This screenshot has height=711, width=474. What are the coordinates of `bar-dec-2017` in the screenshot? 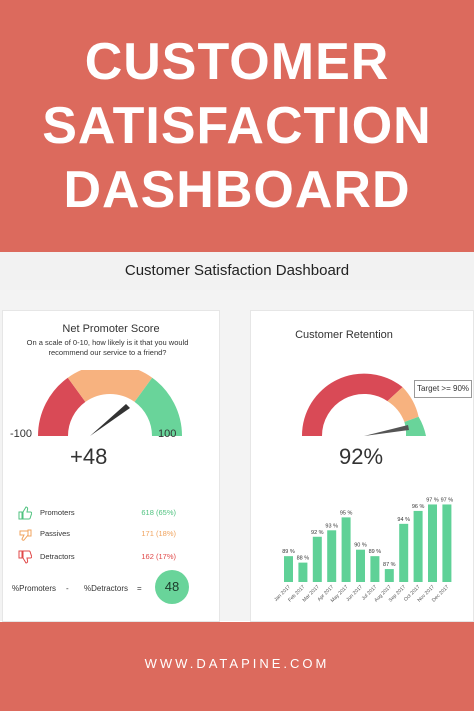 It's located at (447, 543).